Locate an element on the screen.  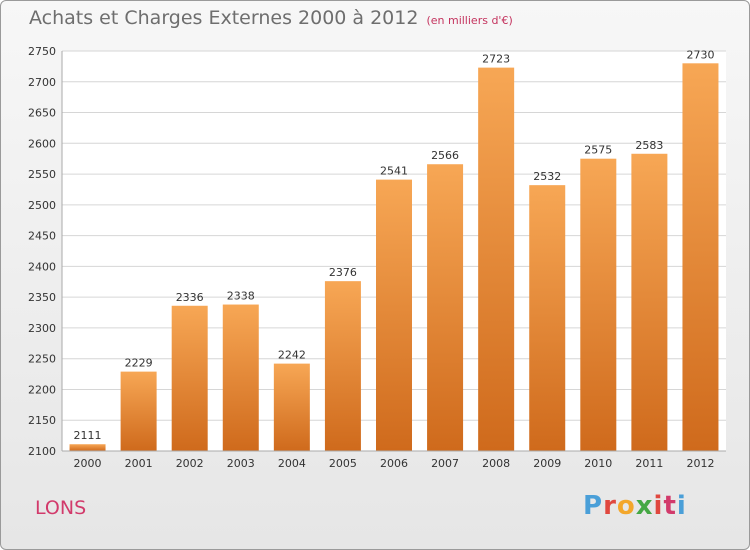
bar-2008 is located at coordinates (496, 259).